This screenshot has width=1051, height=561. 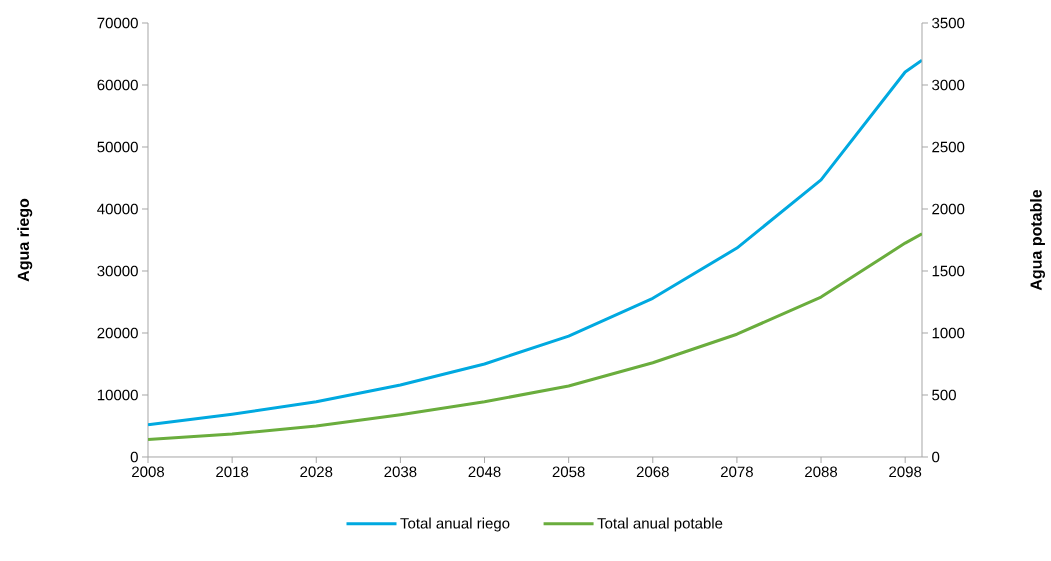 I want to click on x-tick-label: 2078, so click(x=736, y=472).